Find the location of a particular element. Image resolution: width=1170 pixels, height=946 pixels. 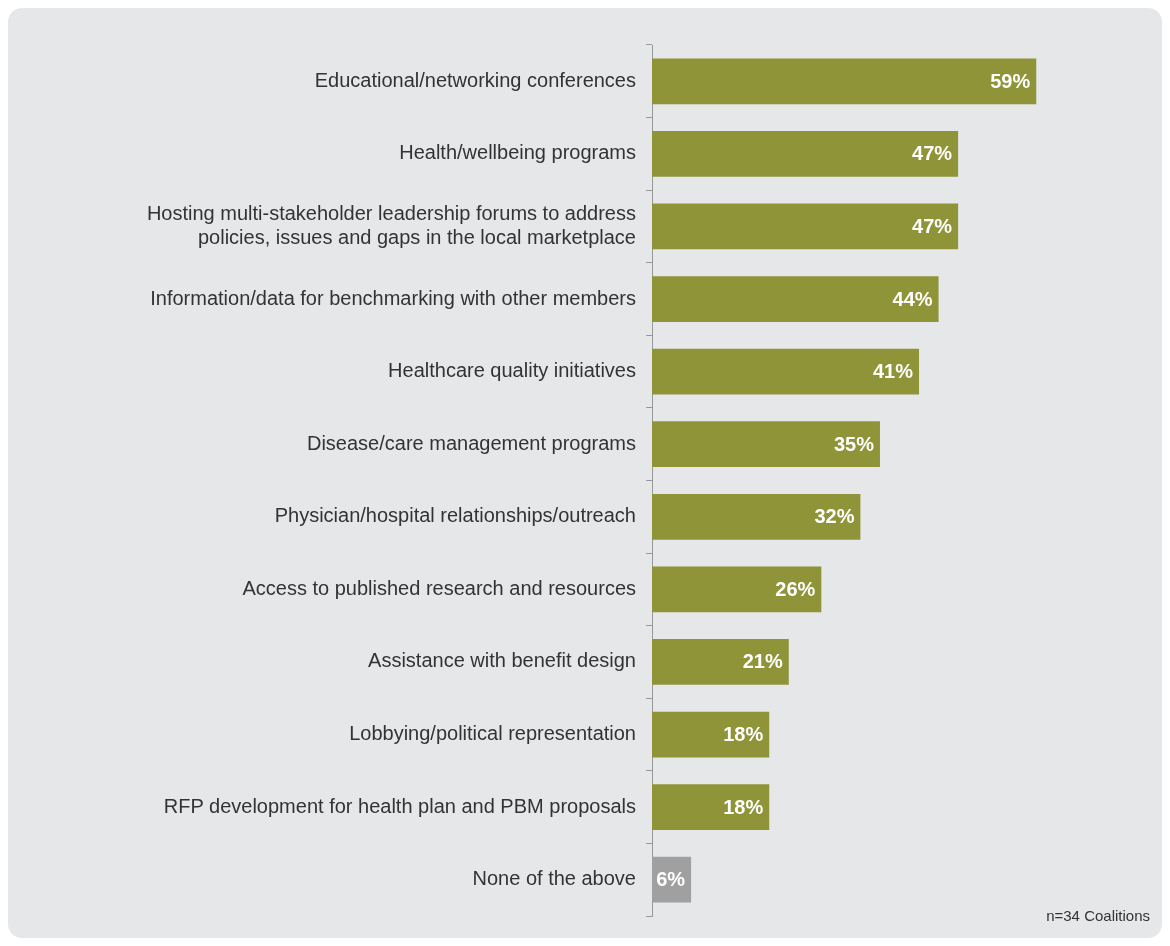

y-tick-label: Lobbying/political representation is located at coordinates (492, 733).